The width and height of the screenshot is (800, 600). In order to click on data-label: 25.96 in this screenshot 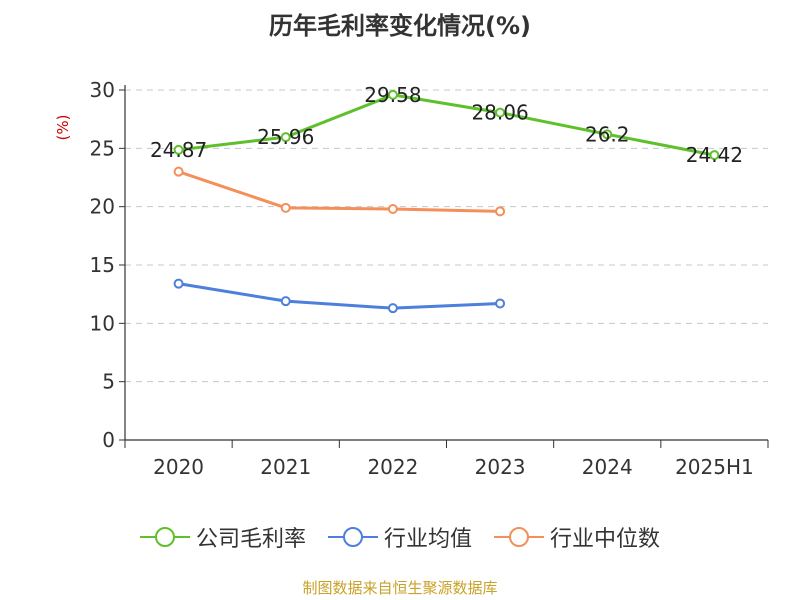, I will do `click(285, 137)`.